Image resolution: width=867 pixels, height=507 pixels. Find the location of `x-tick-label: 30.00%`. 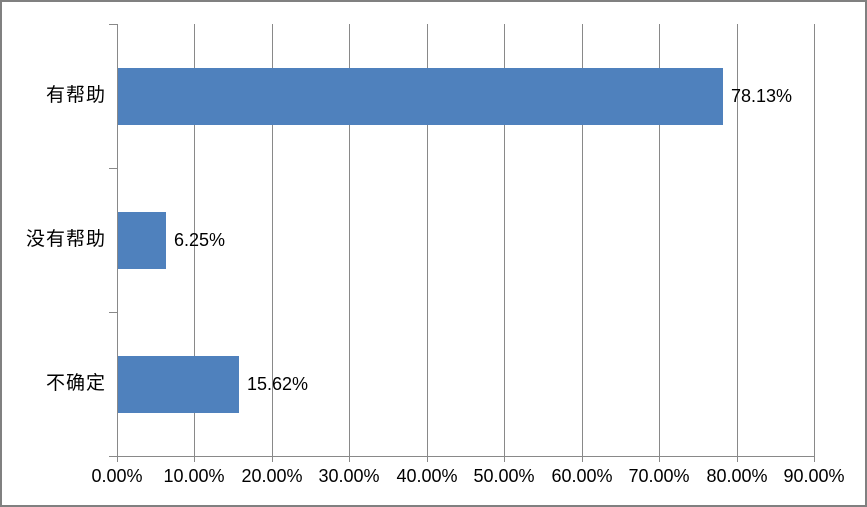

x-tick-label: 30.00% is located at coordinates (349, 476).